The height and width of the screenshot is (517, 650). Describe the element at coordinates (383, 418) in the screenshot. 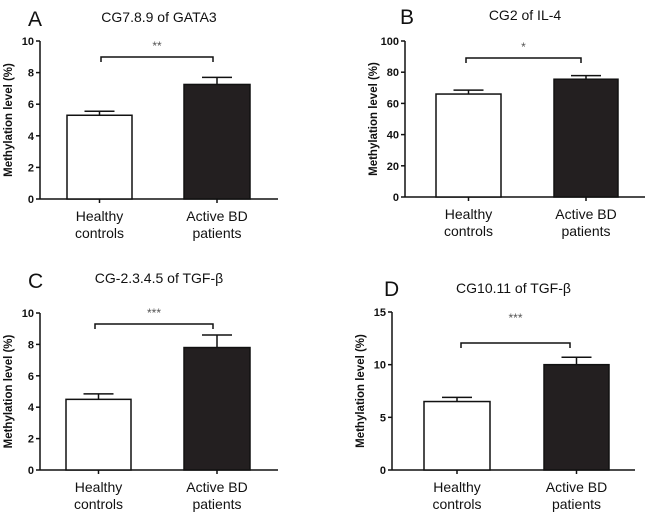

I see `y-tick-label: 5` at that location.